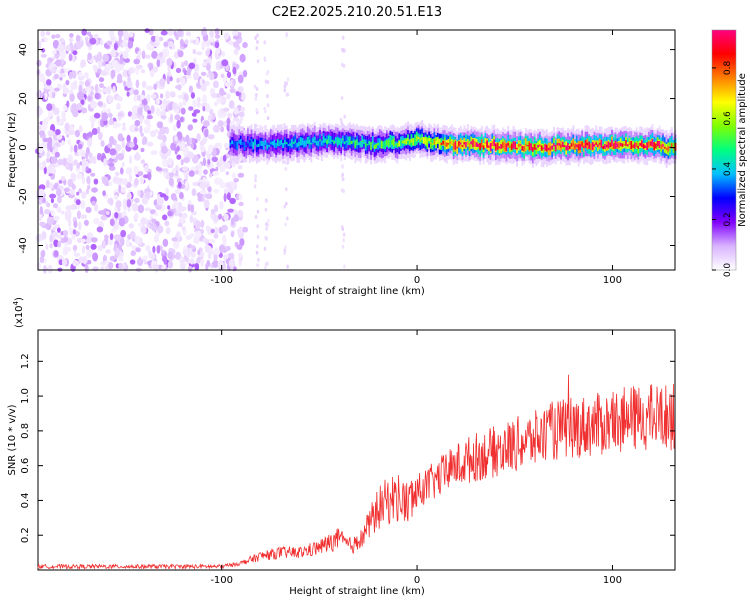 Image resolution: width=750 pixels, height=600 pixels. What do you see at coordinates (221, 580) in the screenshot?
I see `x-tick-label: -100` at bounding box center [221, 580].